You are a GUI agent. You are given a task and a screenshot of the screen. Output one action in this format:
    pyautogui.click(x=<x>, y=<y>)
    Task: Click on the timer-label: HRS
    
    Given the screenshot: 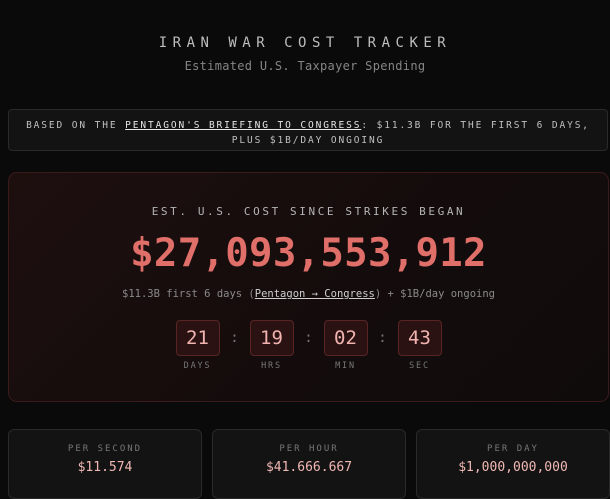 What is the action you would take?
    pyautogui.click(x=271, y=366)
    